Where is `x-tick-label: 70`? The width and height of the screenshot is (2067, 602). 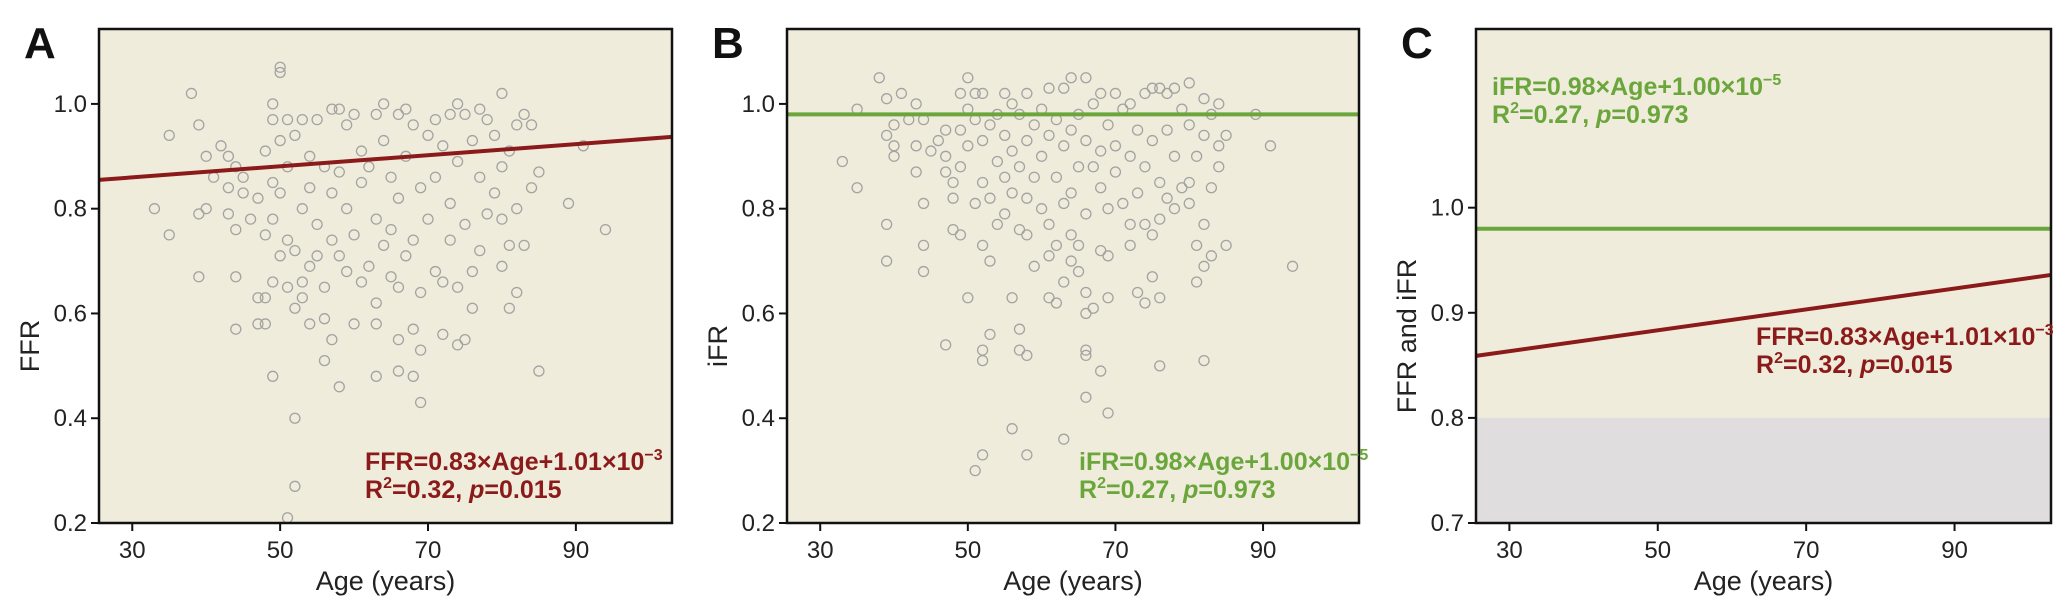 x-tick-label: 70 is located at coordinates (428, 550).